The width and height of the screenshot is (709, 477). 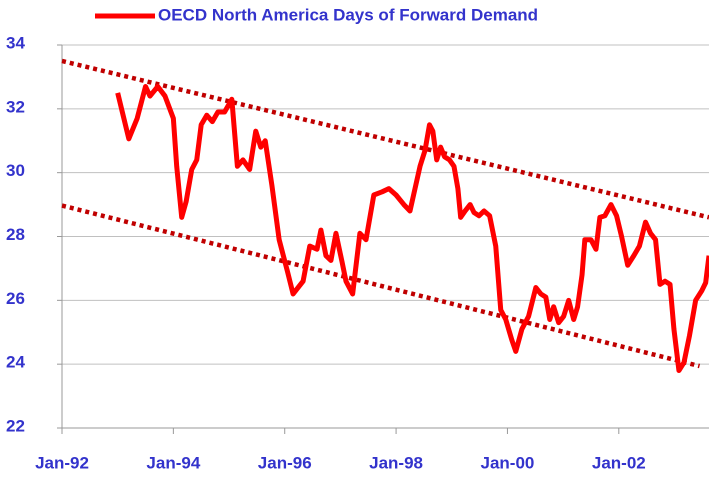 What do you see at coordinates (508, 462) in the screenshot?
I see `x-tick-label: Jan-00` at bounding box center [508, 462].